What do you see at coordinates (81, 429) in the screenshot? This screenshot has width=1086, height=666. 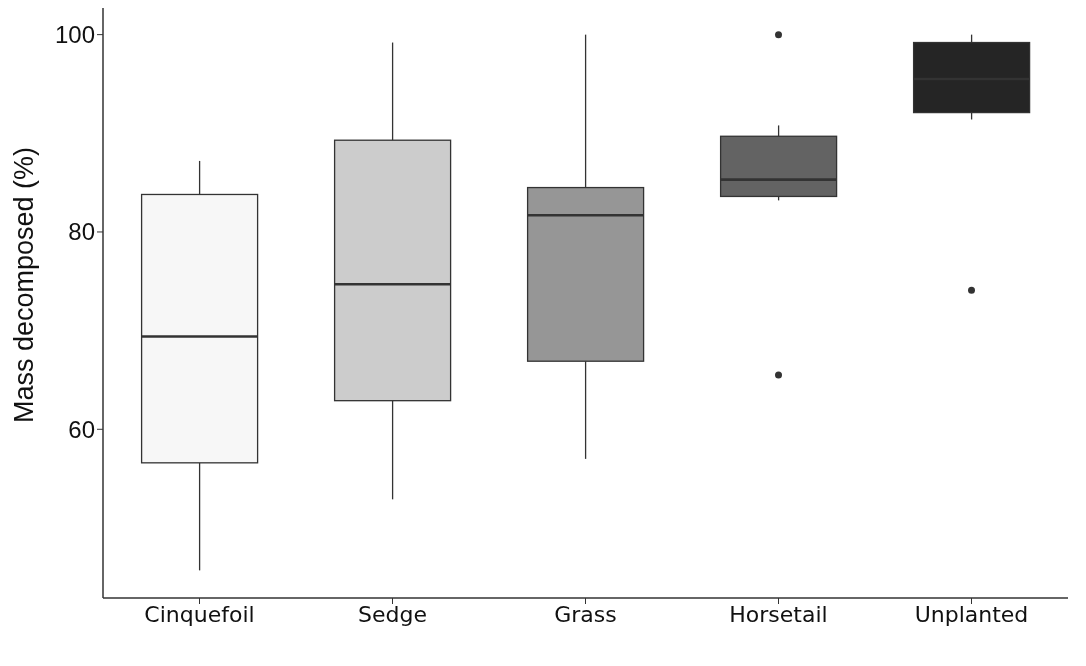 I see `y-tick-label: 60` at bounding box center [81, 429].